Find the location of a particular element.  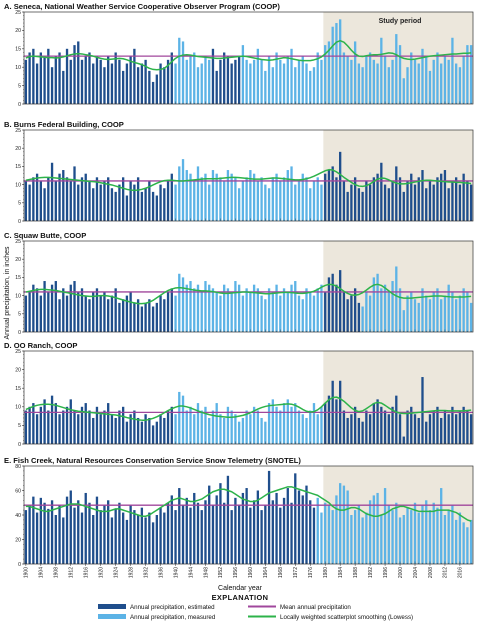

panel-title: B. Burns Federal Building, COOP is located at coordinates (64, 124).